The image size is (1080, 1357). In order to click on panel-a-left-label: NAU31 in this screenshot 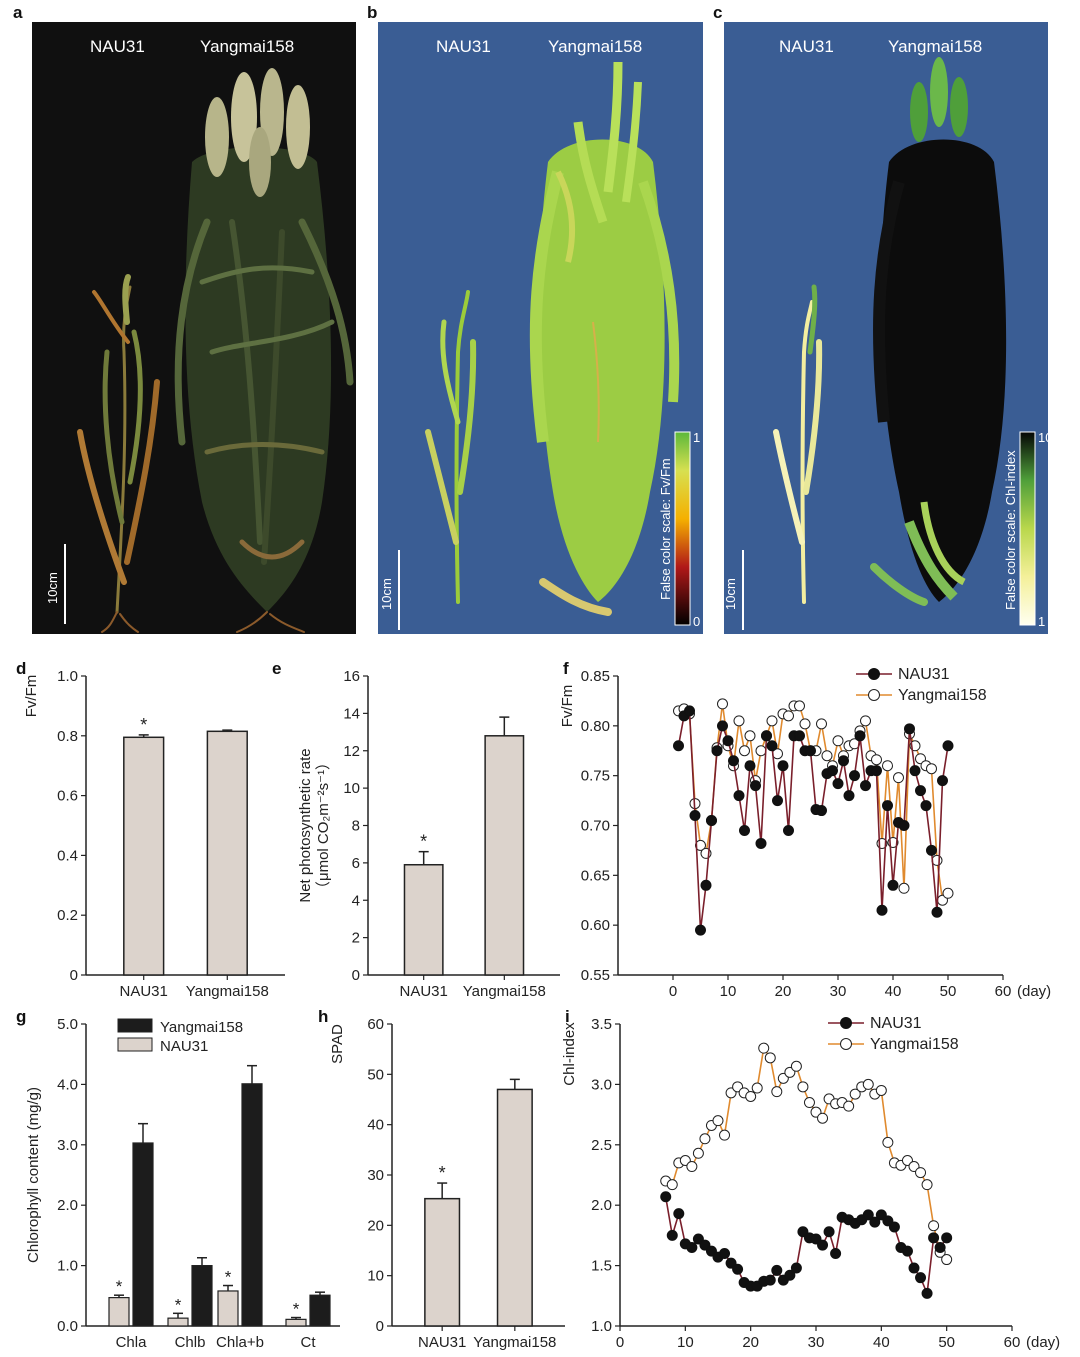, I will do `click(117, 46)`.